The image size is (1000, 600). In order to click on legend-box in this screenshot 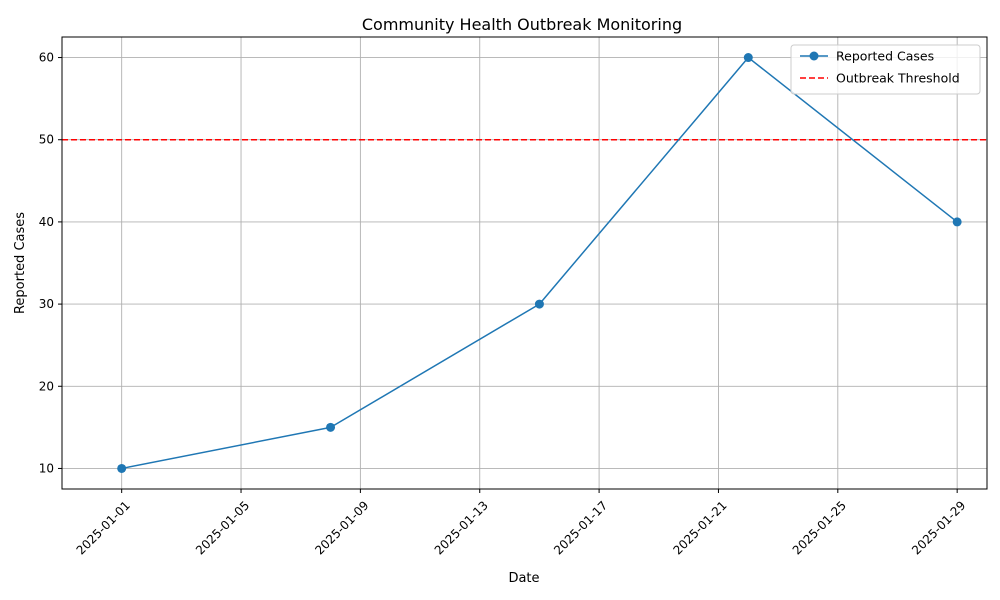, I will do `click(885, 69)`.